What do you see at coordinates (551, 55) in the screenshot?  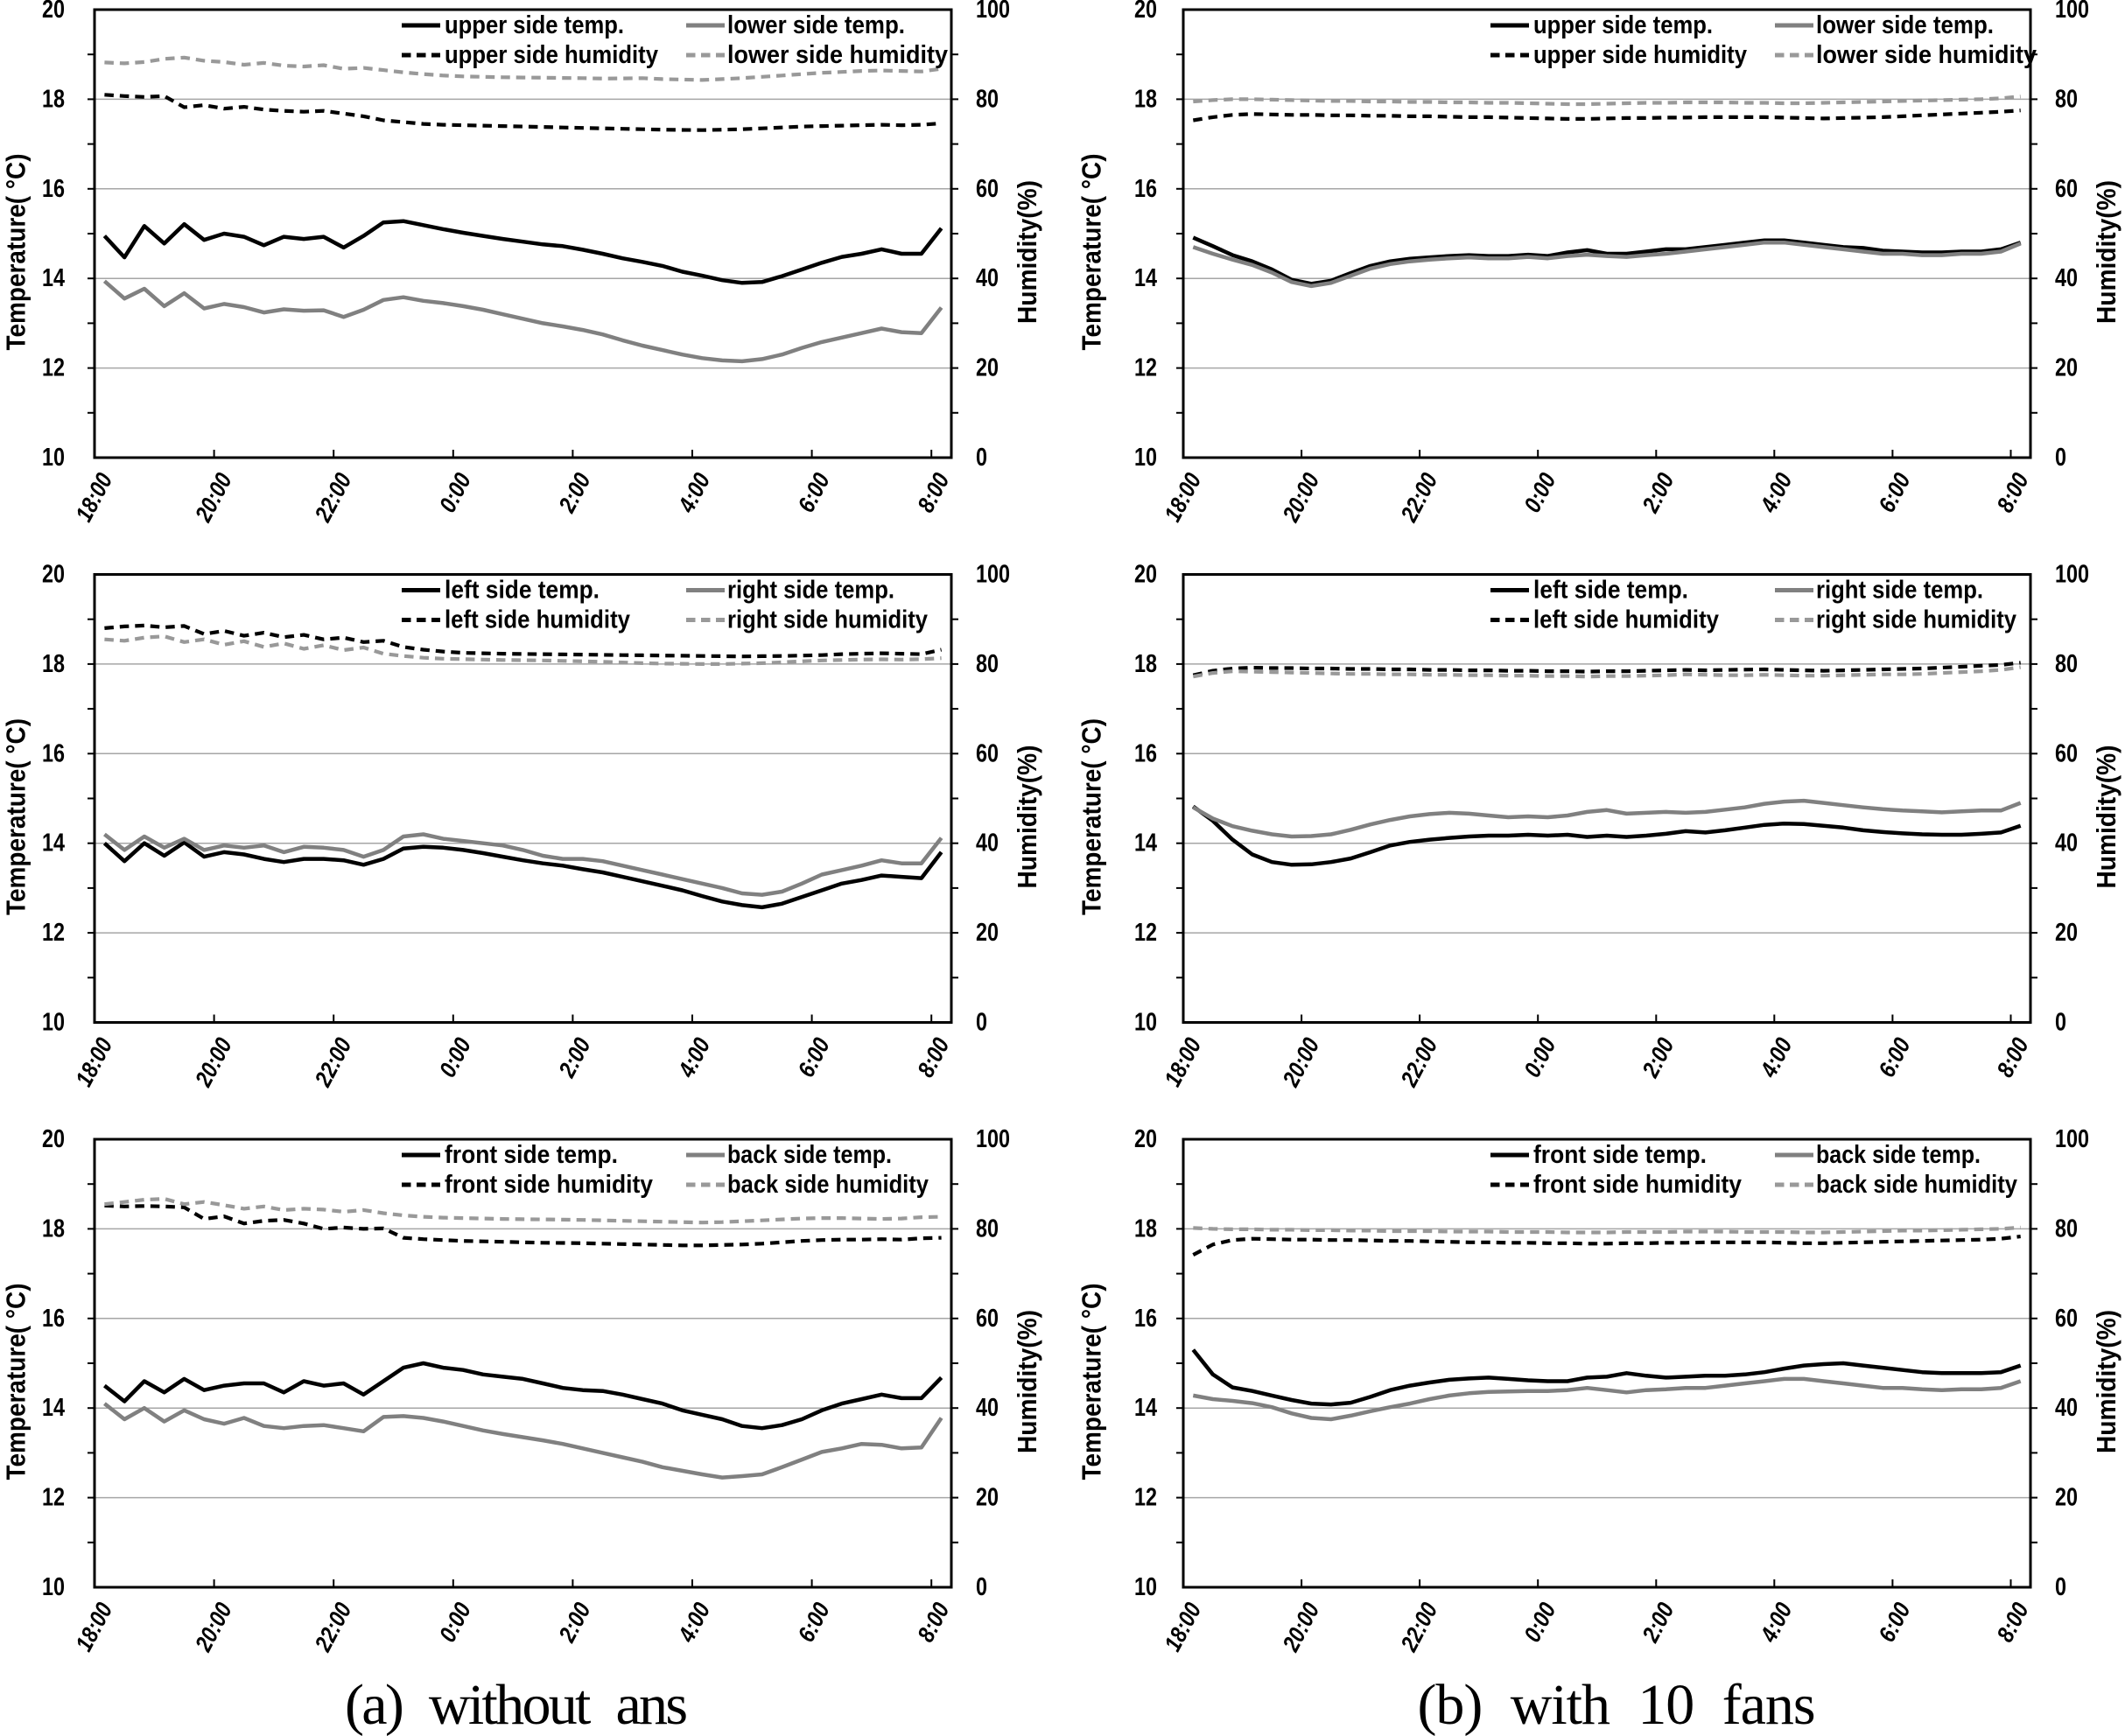 I see `svg-text: upper side humidity` at bounding box center [551, 55].